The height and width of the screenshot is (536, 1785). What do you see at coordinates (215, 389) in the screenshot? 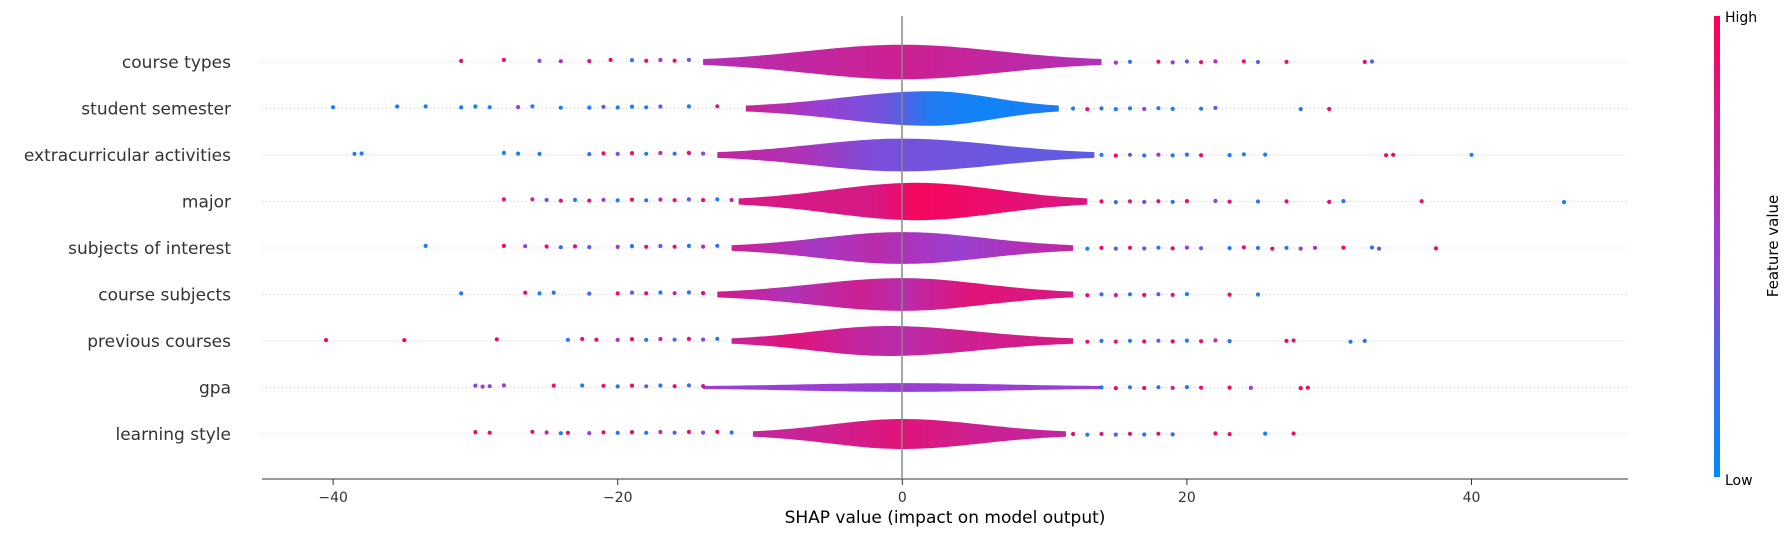
I see `feature-label: gpa` at bounding box center [215, 389].